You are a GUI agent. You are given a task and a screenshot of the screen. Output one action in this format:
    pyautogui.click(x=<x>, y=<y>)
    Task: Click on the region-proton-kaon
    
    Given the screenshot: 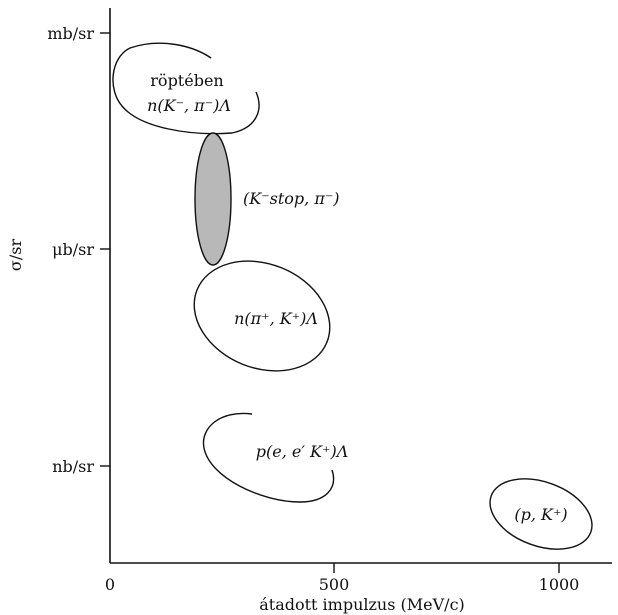 What is the action you would take?
    pyautogui.click(x=541, y=514)
    